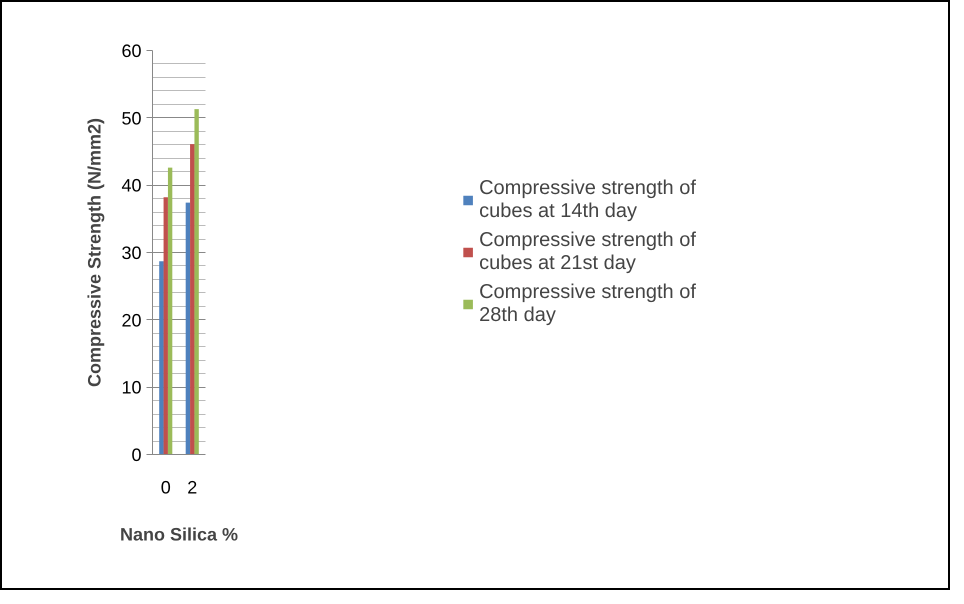 The width and height of the screenshot is (964, 604). What do you see at coordinates (587, 304) in the screenshot?
I see `legend-label: Compressive strength of 28th day` at bounding box center [587, 304].